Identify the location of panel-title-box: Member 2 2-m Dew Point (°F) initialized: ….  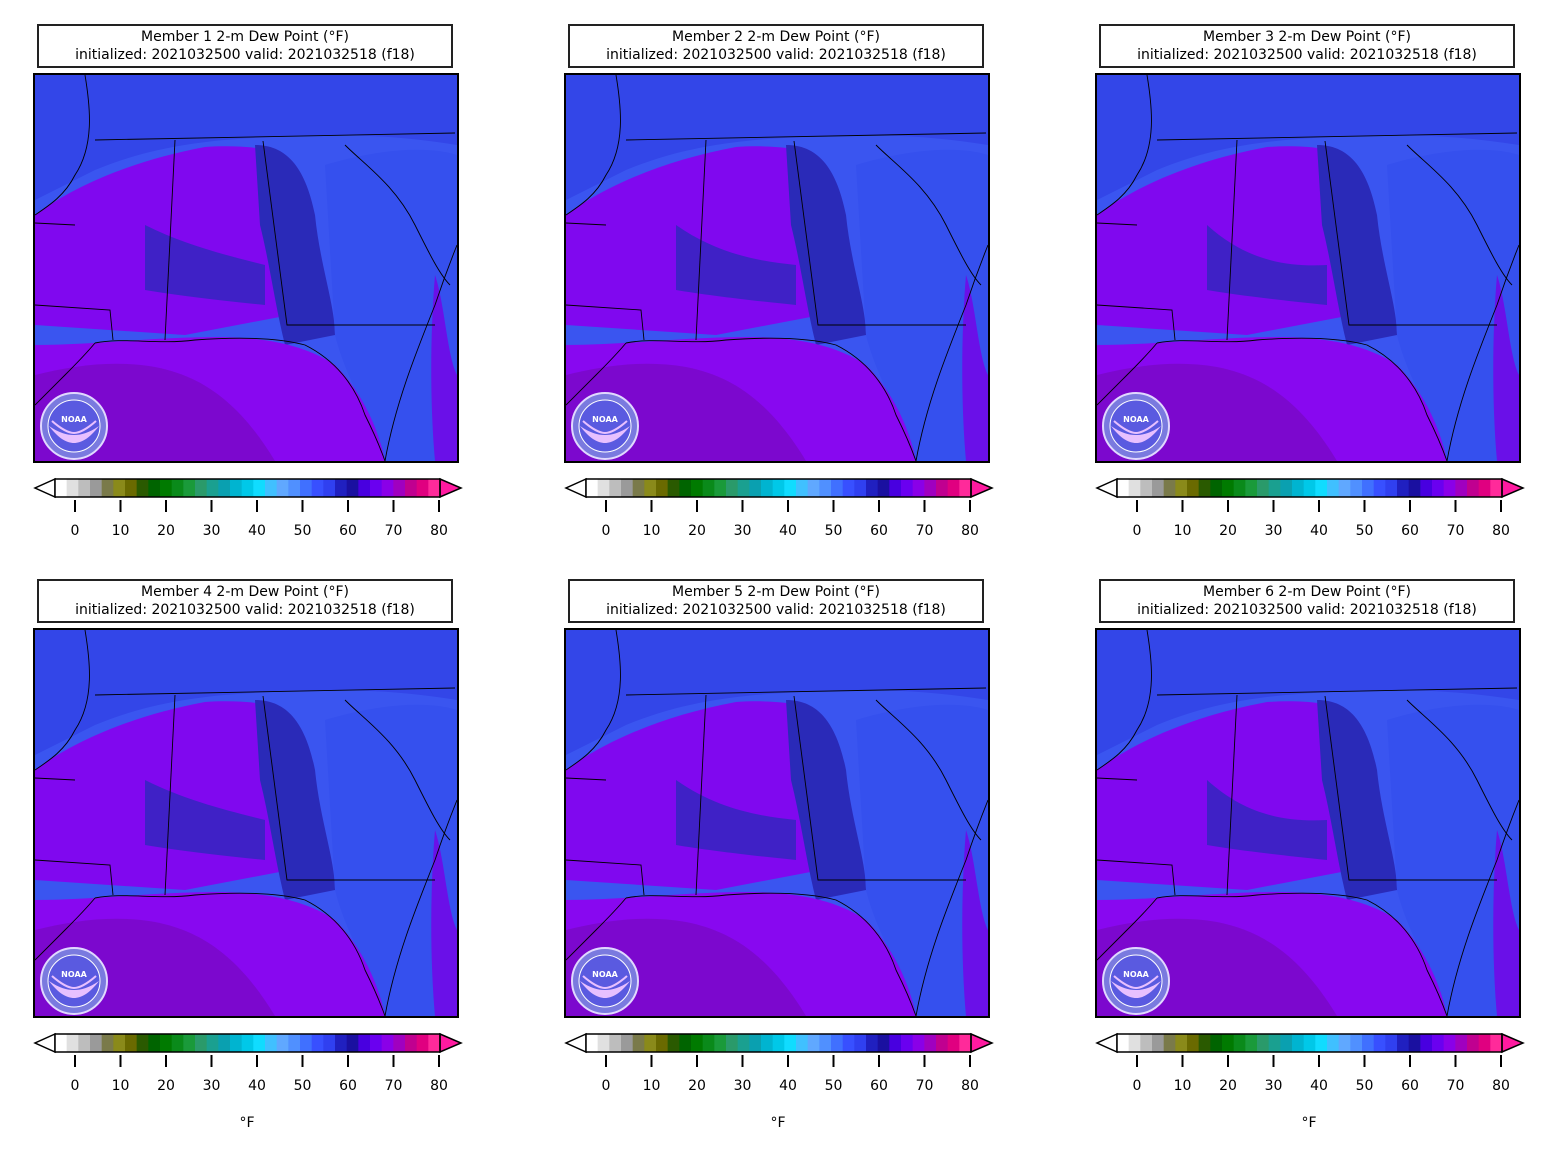
(776, 46).